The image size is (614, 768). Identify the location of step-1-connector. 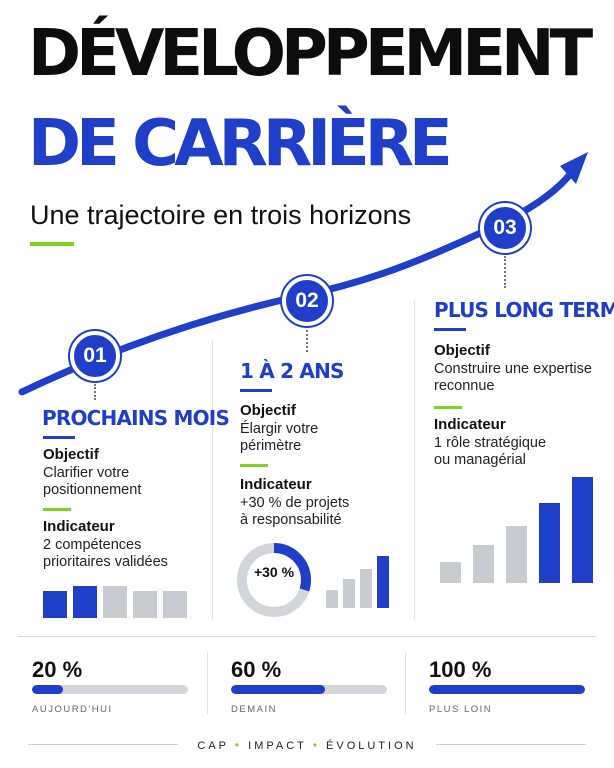
(95, 392).